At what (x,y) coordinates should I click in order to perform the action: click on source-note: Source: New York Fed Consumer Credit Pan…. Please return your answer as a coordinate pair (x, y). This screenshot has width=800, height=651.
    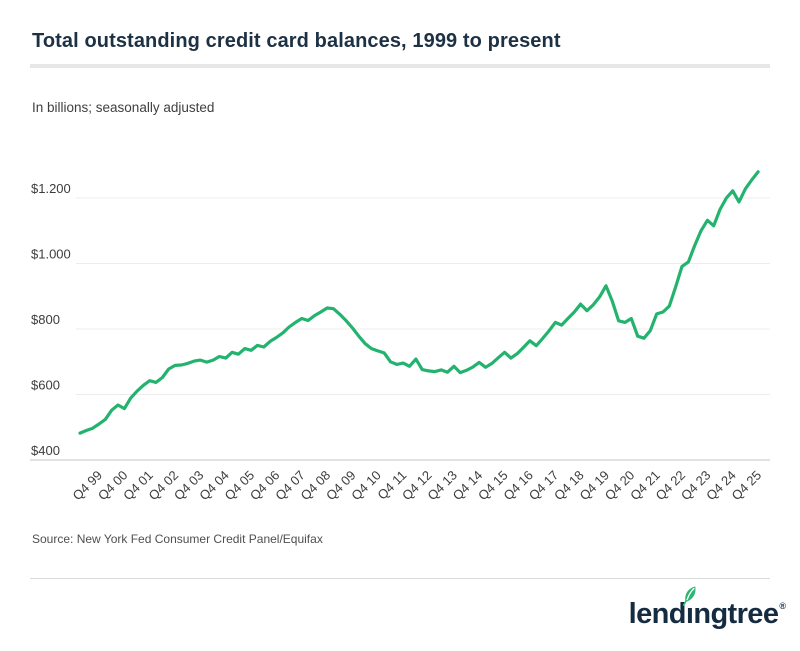
    Looking at the image, I should click on (177, 539).